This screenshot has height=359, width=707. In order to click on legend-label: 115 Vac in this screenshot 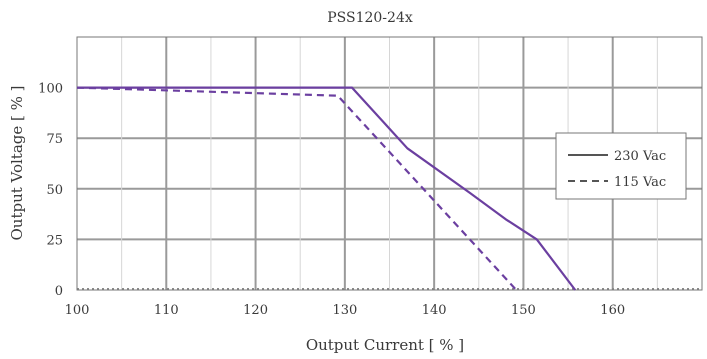, I will do `click(640, 182)`.